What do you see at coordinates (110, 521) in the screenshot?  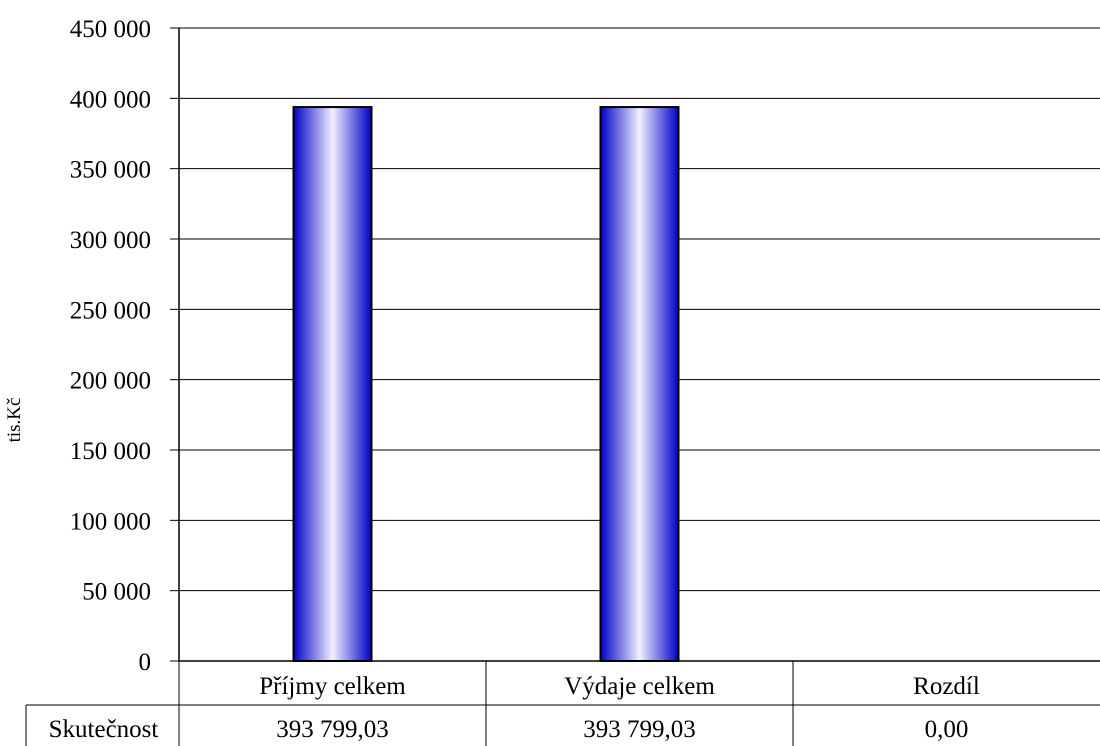 I see `y-tick-label: 100 000` at bounding box center [110, 521].